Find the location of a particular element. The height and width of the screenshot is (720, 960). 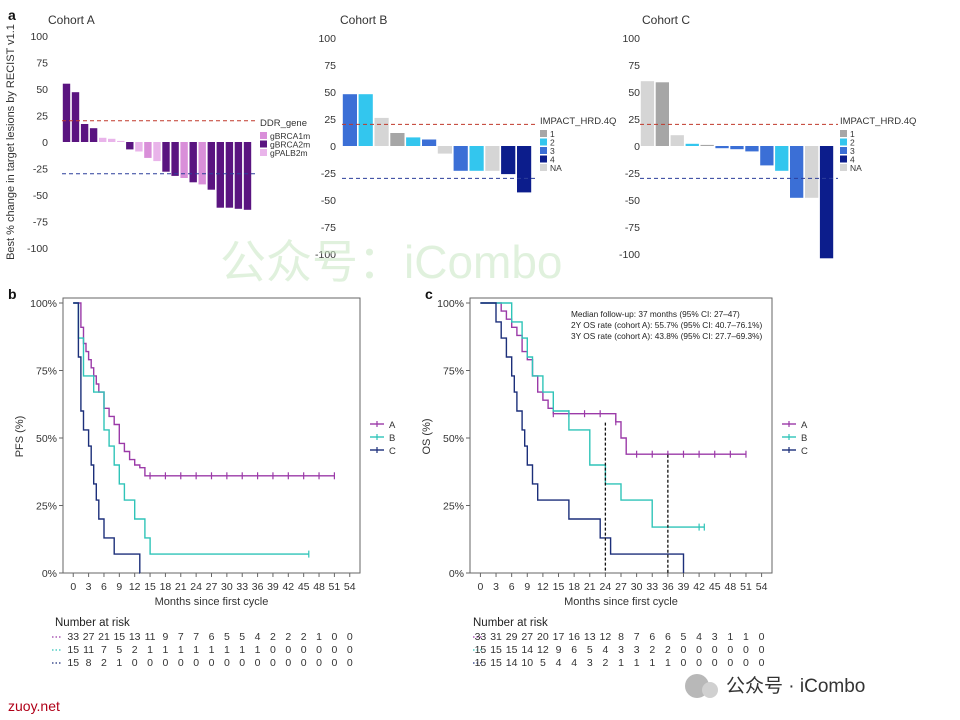

plot-frame is located at coordinates (211, 435).